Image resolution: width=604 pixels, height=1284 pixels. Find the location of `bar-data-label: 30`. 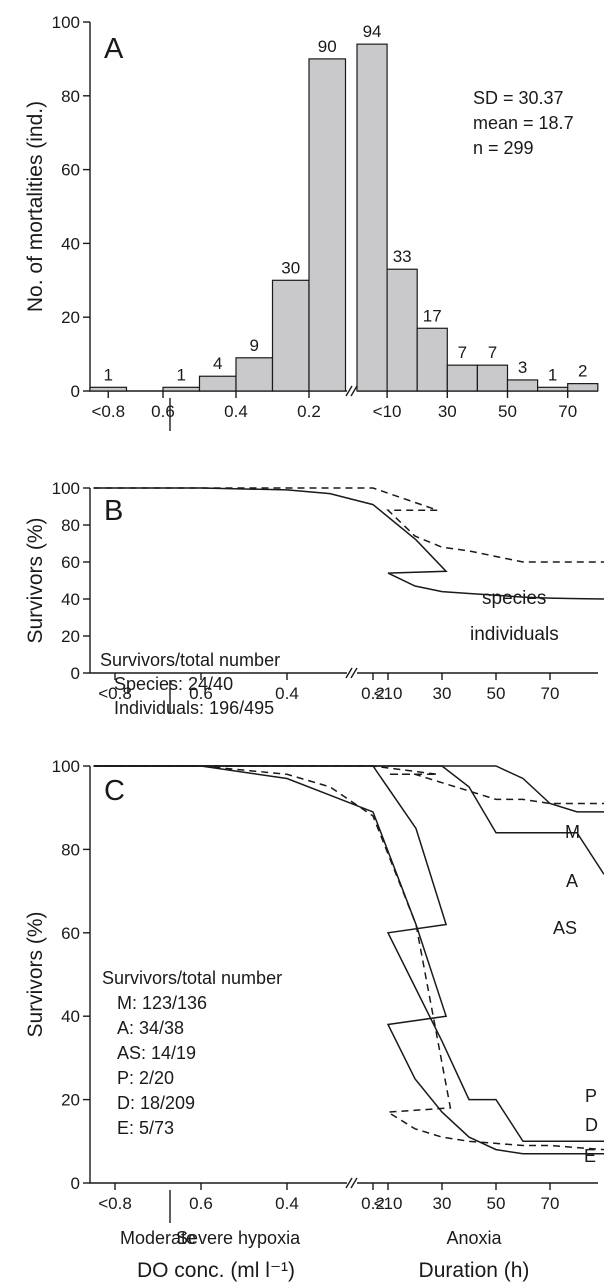

bar-data-label: 30 is located at coordinates (290, 267).